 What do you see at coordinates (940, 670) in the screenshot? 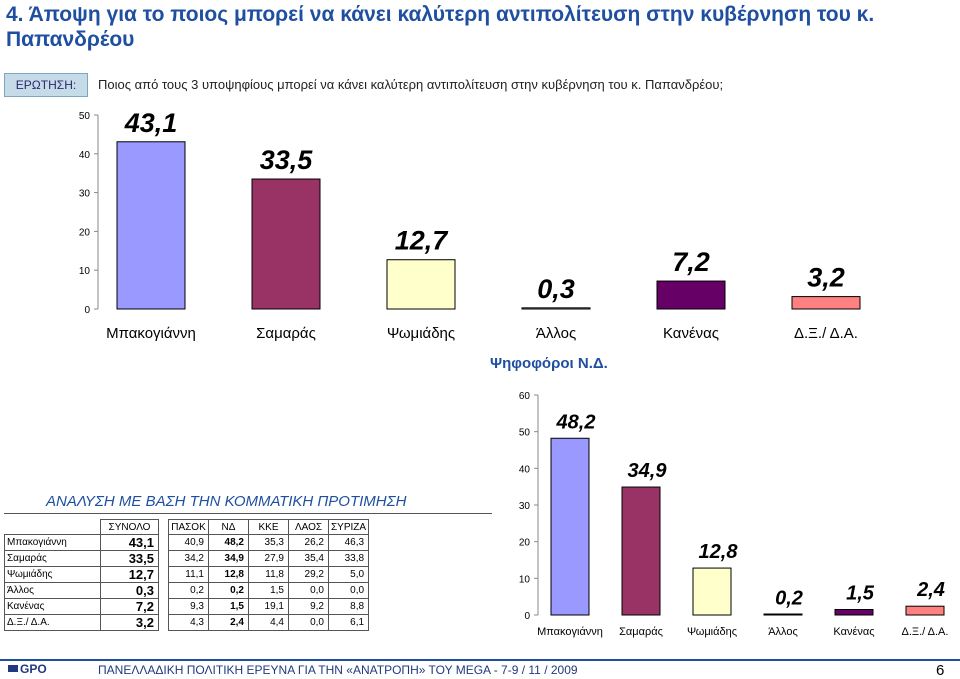
I see `page-number: 6` at bounding box center [940, 670].